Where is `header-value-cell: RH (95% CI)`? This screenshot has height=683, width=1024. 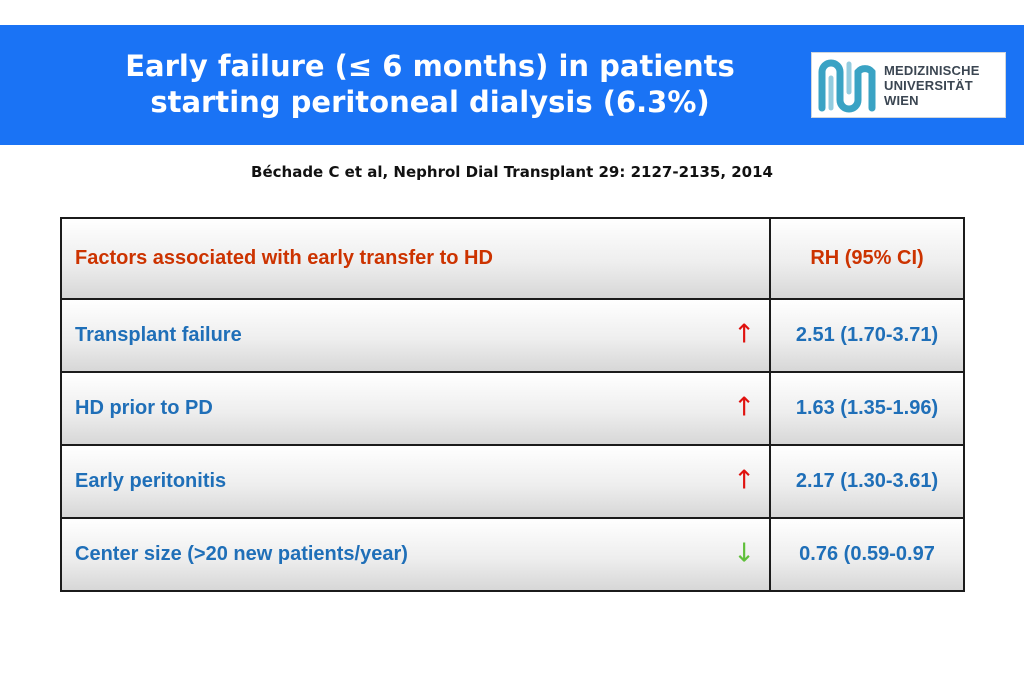 header-value-cell: RH (95% CI) is located at coordinates (867, 258).